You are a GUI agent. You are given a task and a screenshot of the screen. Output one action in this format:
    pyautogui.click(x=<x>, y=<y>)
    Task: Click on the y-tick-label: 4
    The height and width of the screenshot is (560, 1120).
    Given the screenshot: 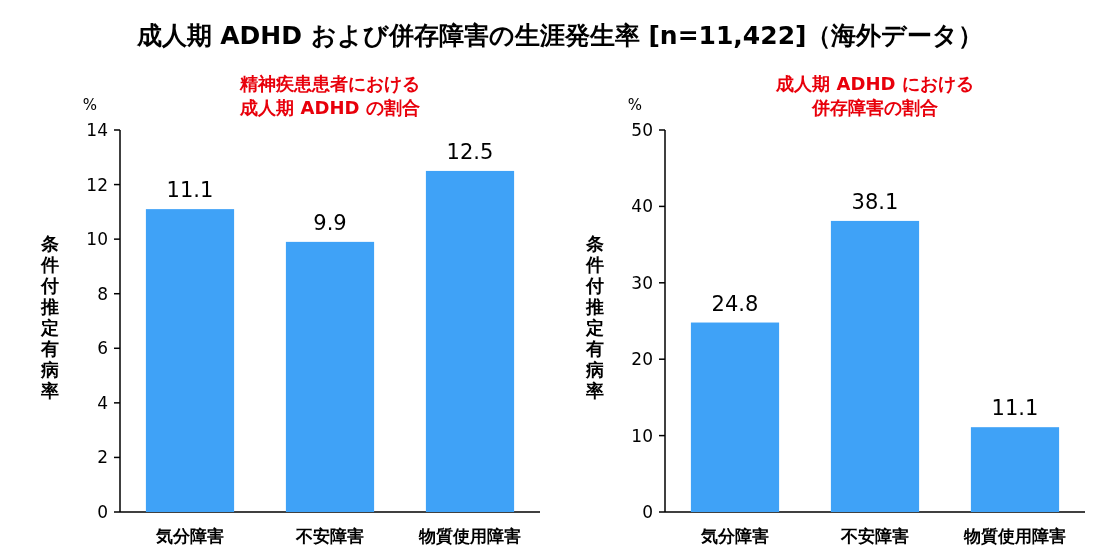 What is the action you would take?
    pyautogui.click(x=102, y=402)
    